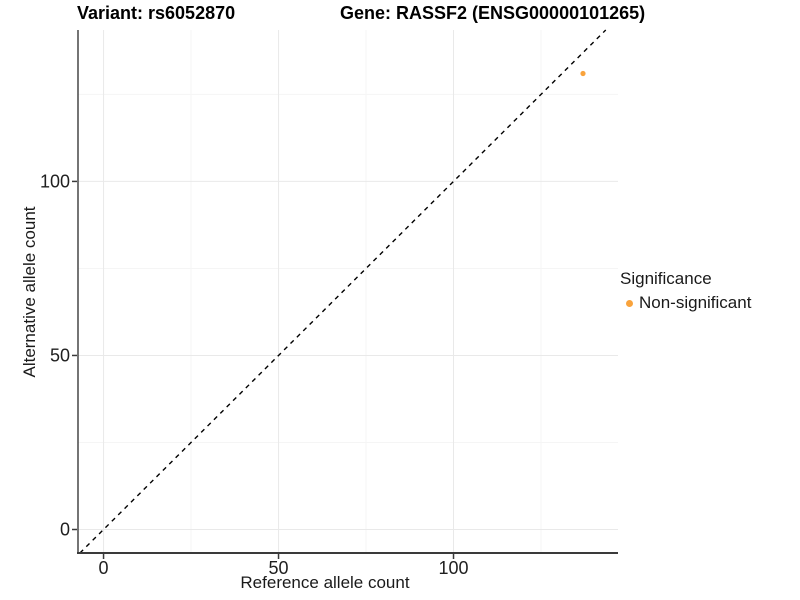 Image resolution: width=800 pixels, height=600 pixels. I want to click on x-tick-label: 50, so click(279, 568).